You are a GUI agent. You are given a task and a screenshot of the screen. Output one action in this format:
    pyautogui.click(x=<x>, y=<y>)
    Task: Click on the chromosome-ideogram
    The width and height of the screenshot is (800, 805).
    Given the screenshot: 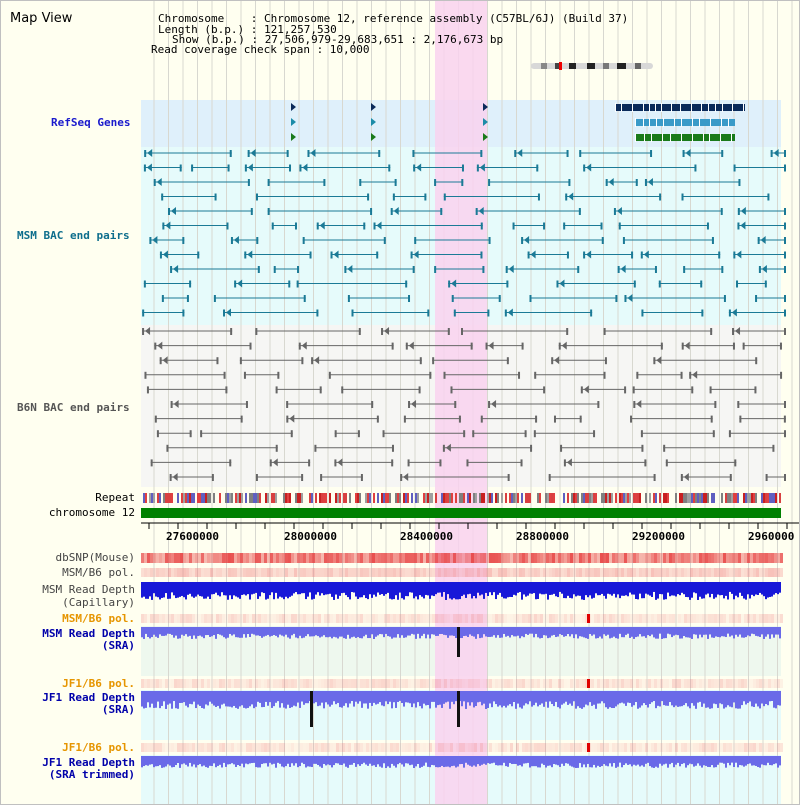 What is the action you would take?
    pyautogui.click(x=592, y=62)
    